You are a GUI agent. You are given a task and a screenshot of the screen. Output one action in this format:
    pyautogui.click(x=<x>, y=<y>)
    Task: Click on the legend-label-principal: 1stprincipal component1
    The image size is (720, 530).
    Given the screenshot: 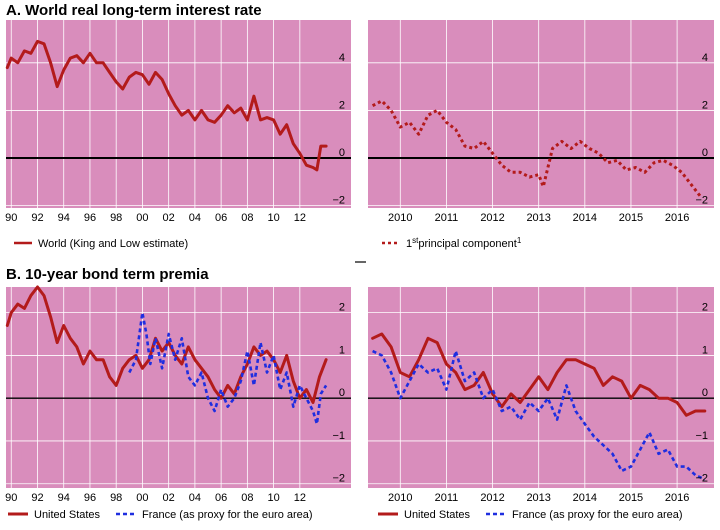 What is the action you would take?
    pyautogui.click(x=464, y=243)
    